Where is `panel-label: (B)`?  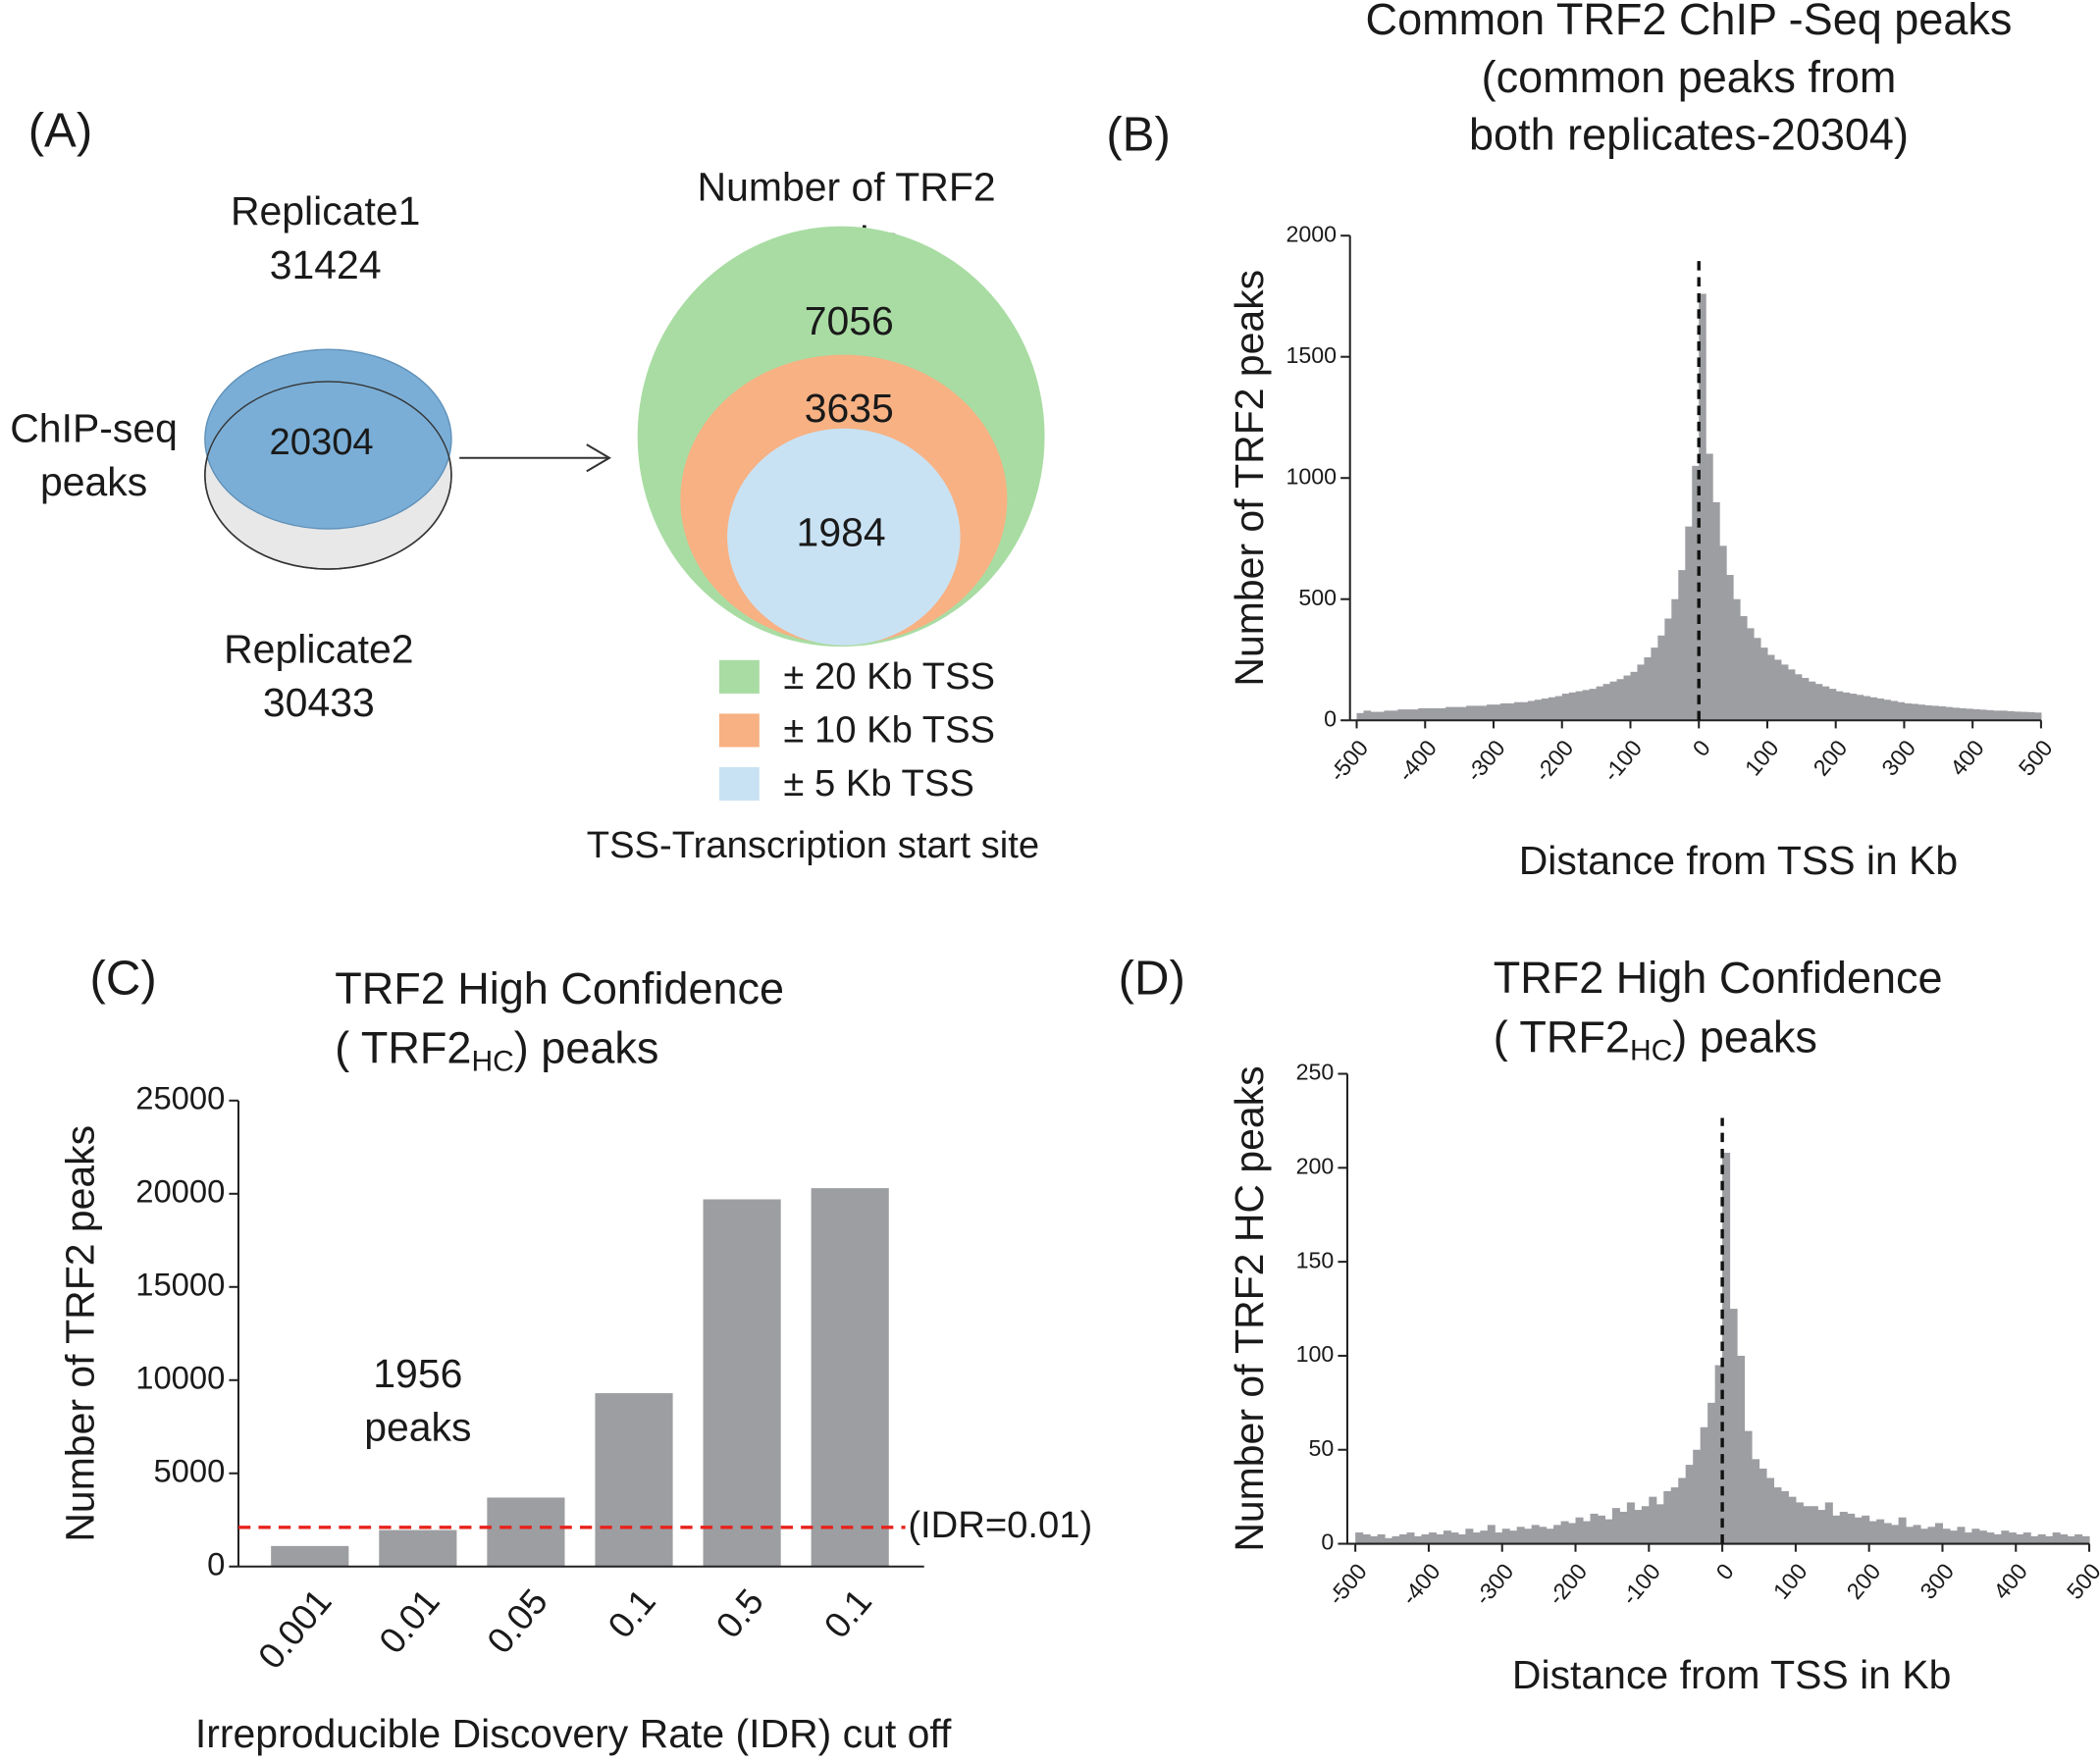
panel-label: (B) is located at coordinates (1138, 136).